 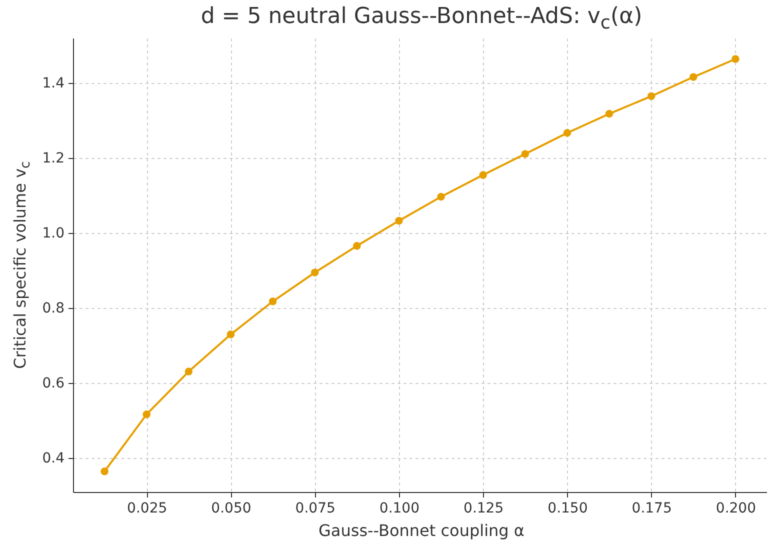 What do you see at coordinates (53, 234) in the screenshot?
I see `y-tick-label: 1.0` at bounding box center [53, 234].